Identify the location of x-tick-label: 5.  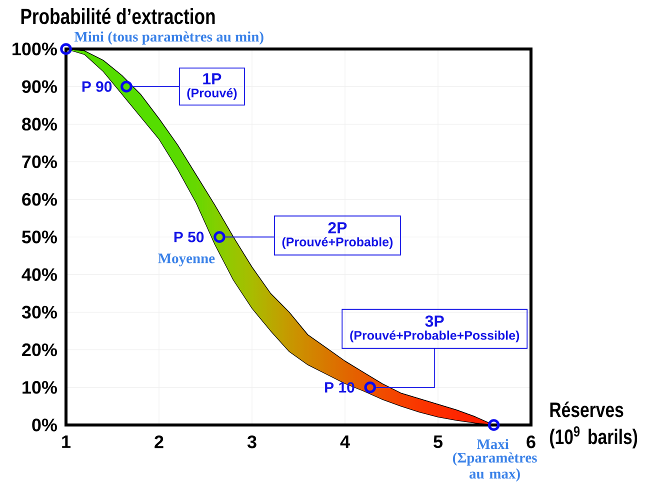
(438, 442).